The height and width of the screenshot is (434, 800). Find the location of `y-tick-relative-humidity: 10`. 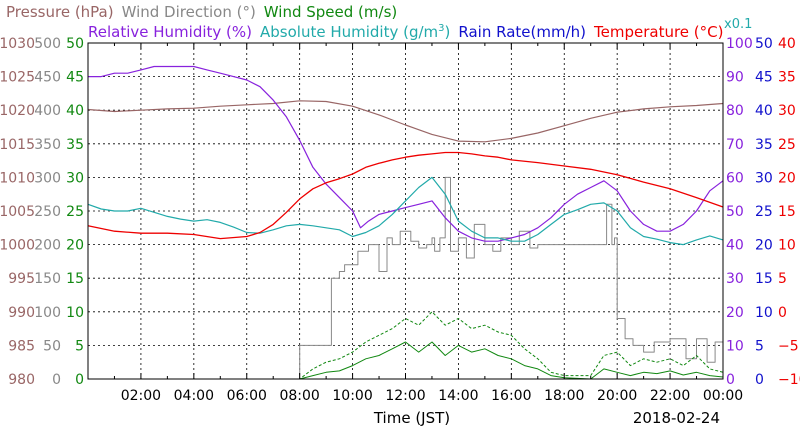

y-tick-relative-humidity: 10 is located at coordinates (735, 346).